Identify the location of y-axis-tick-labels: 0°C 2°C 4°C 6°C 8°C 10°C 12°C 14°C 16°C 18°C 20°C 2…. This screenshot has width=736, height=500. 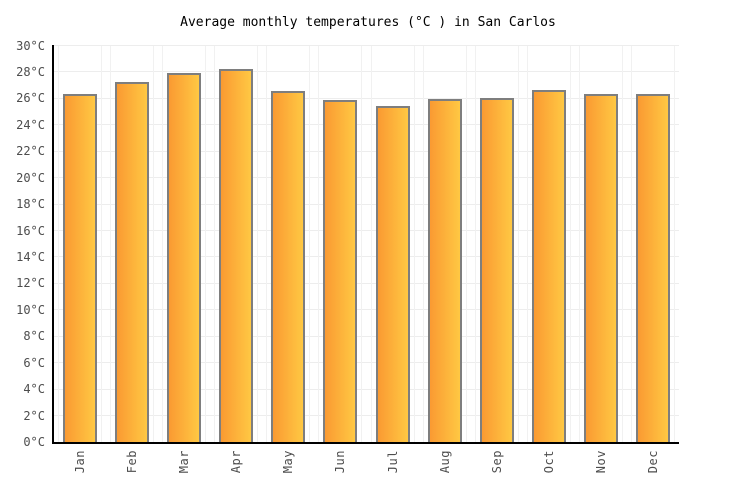
(22, 244).